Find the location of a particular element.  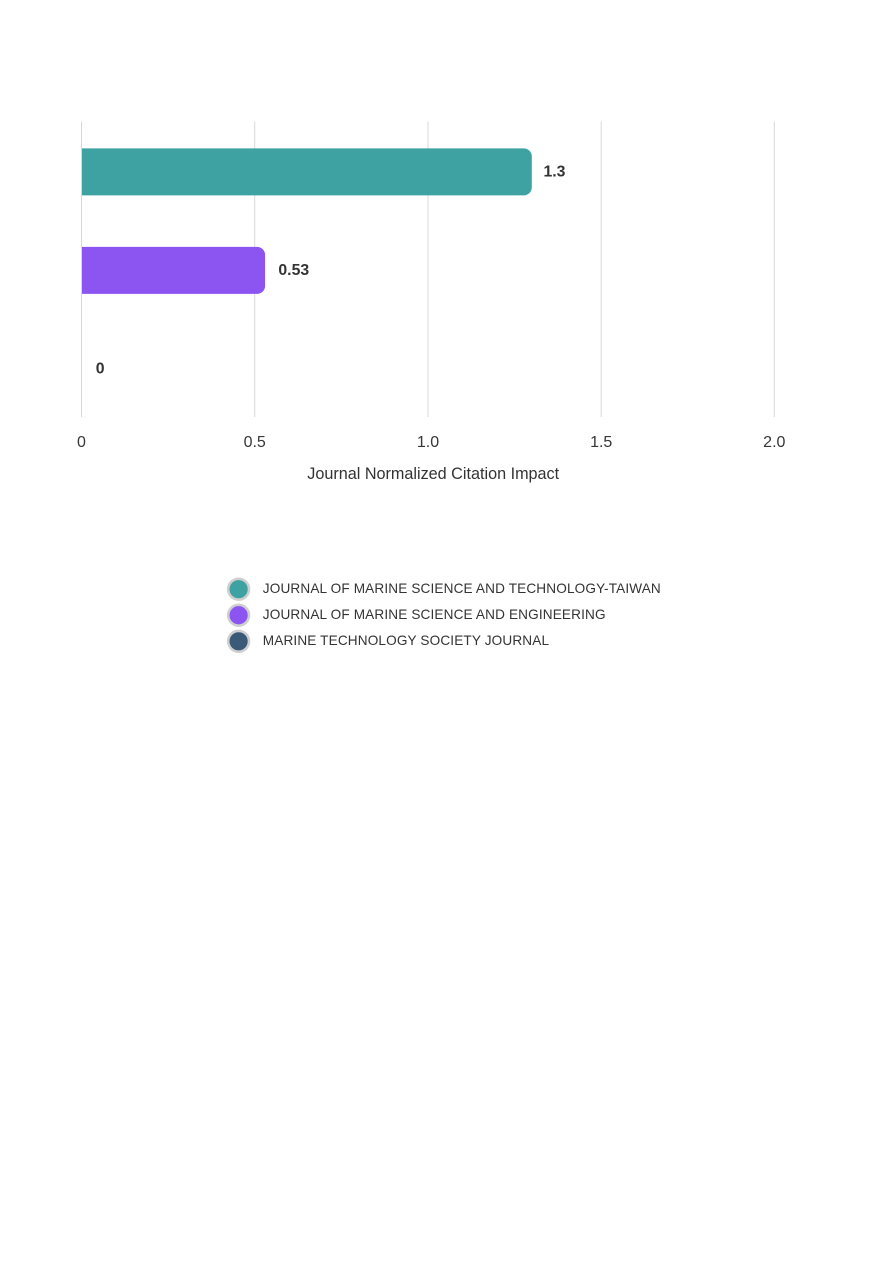

svg-text:MARINE TECHNOLOGY SOCIETY JOUR: MARINE TECHNOLOGY SOCIETY JOURNAL is located at coordinates (406, 640).